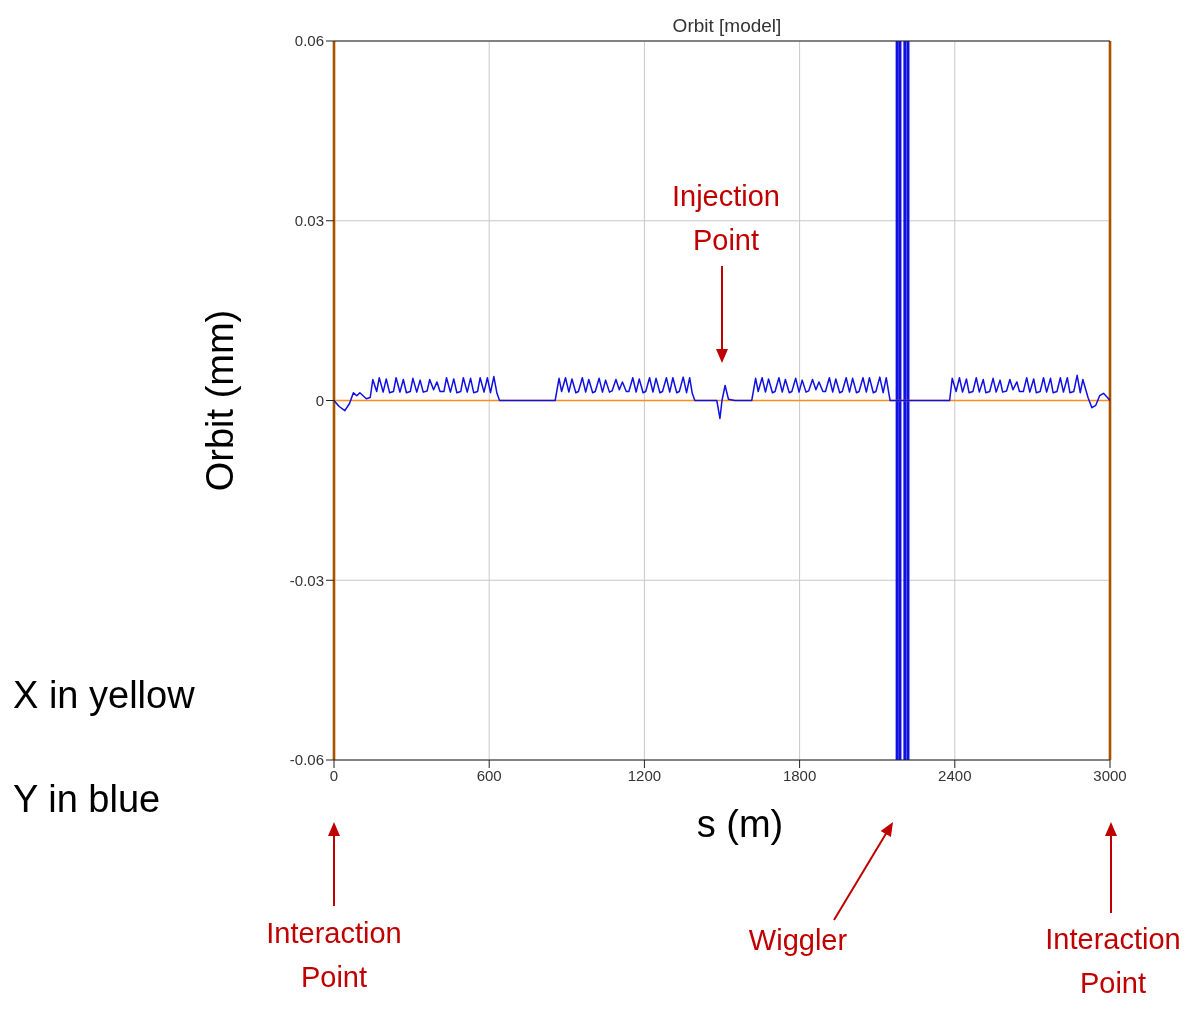  What do you see at coordinates (334, 775) in the screenshot?
I see `x-tick-label: 0` at bounding box center [334, 775].